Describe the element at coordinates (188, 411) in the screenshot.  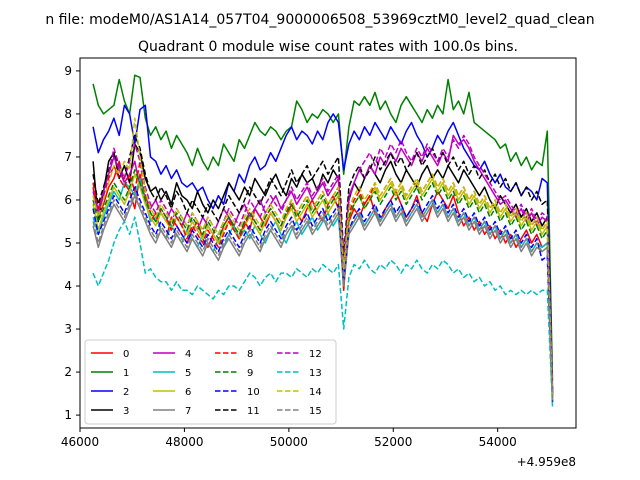
I see `legend-label-7: 7` at that location.